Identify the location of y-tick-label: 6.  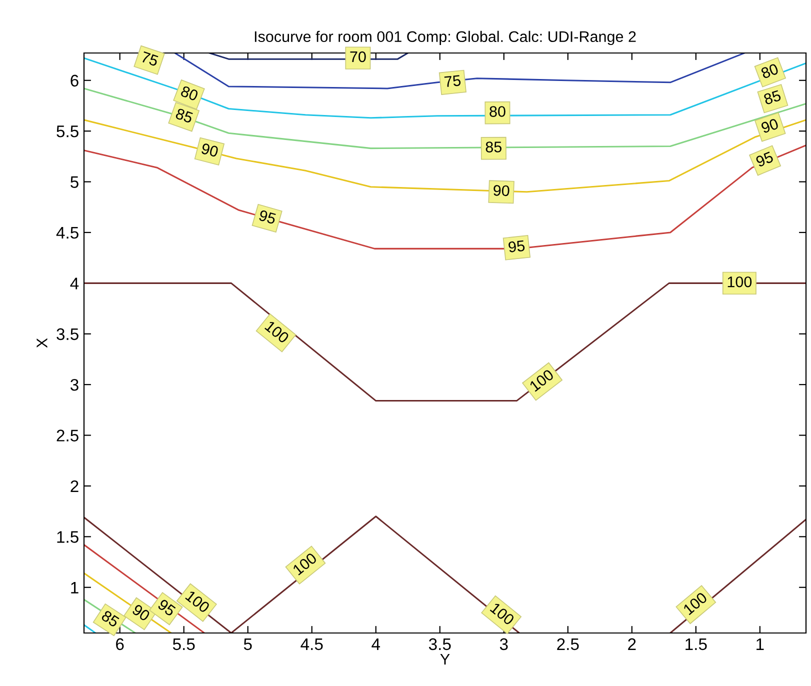
(74, 80).